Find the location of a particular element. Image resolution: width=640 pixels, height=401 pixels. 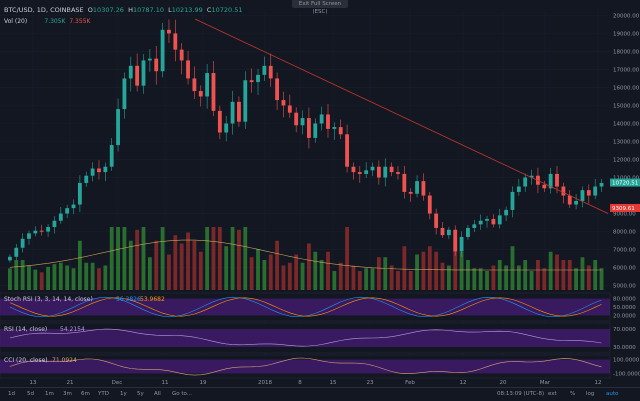

time-tick-label: Mar is located at coordinates (545, 383).